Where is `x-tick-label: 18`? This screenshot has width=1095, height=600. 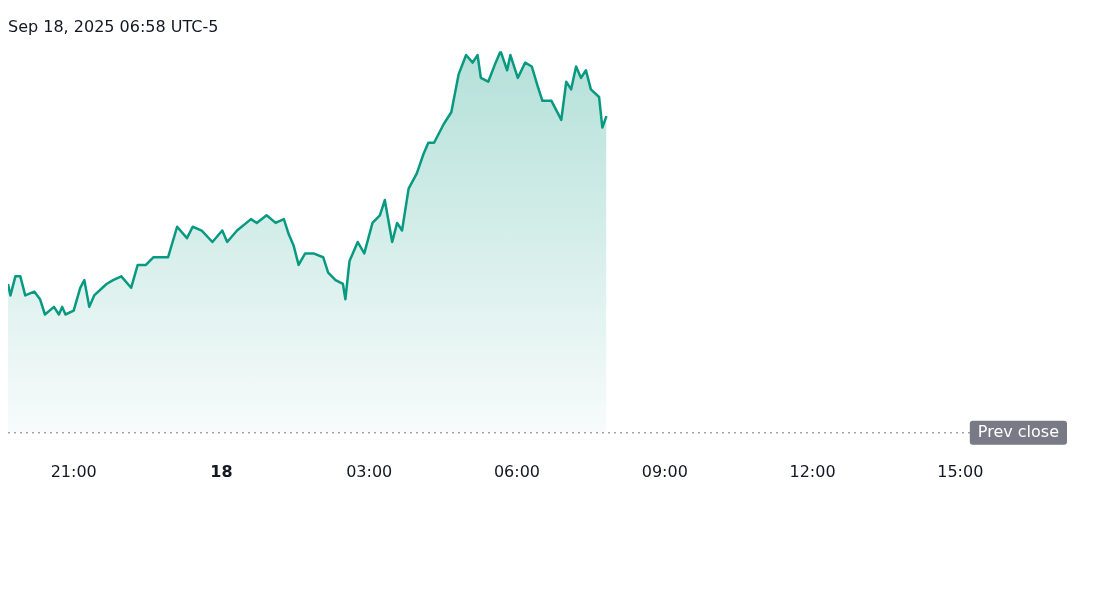
x-tick-label: 18 is located at coordinates (221, 471).